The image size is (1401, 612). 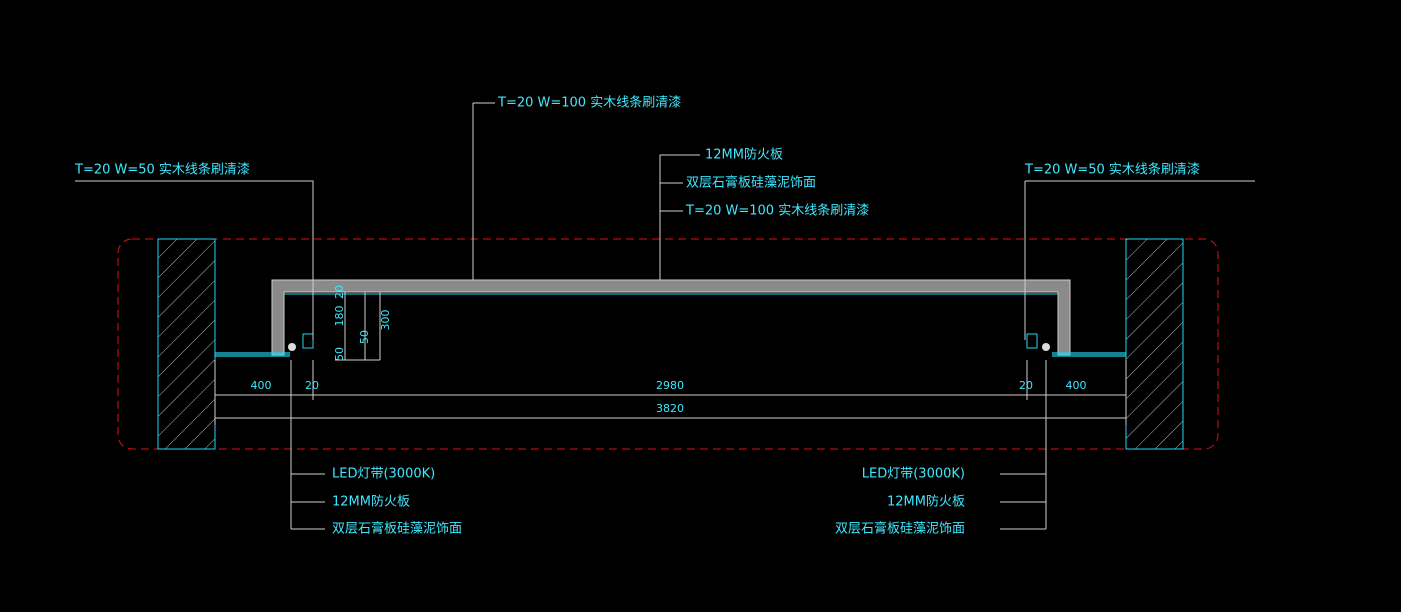 I want to click on right-led, so click(x=1046, y=347).